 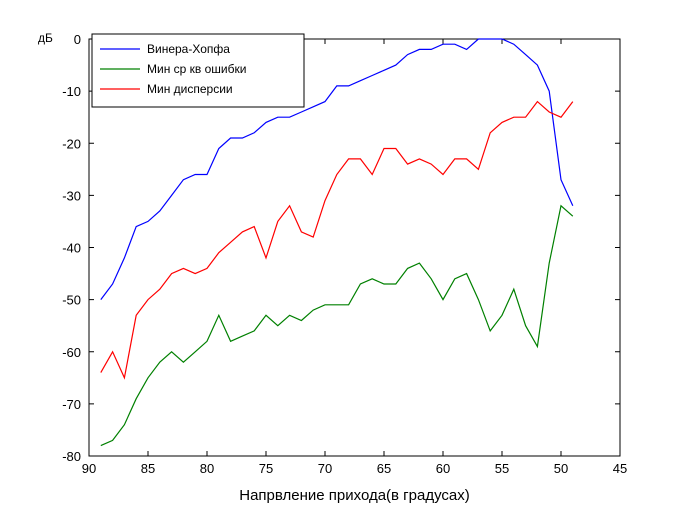 I want to click on y-tick-label: -20, so click(x=71, y=143).